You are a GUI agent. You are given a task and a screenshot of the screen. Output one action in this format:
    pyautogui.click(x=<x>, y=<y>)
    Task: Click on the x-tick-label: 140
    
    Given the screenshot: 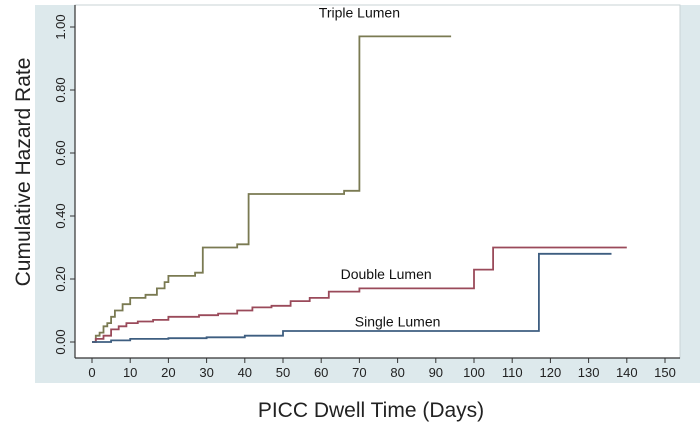 What is the action you would take?
    pyautogui.click(x=627, y=372)
    